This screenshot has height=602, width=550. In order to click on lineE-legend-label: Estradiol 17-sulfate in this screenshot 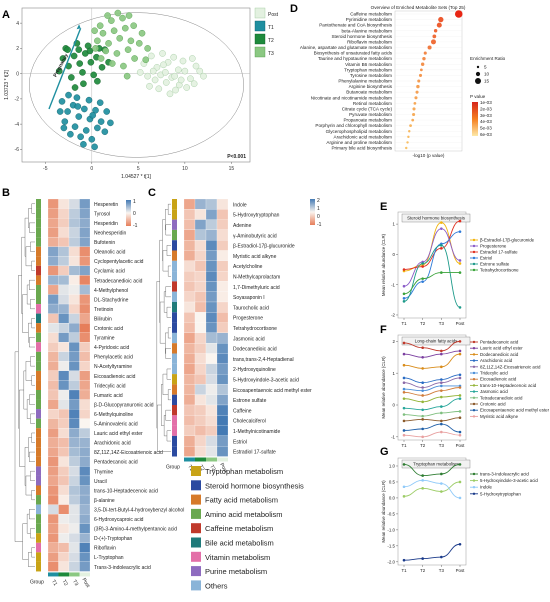, I will do `click(499, 252)`.